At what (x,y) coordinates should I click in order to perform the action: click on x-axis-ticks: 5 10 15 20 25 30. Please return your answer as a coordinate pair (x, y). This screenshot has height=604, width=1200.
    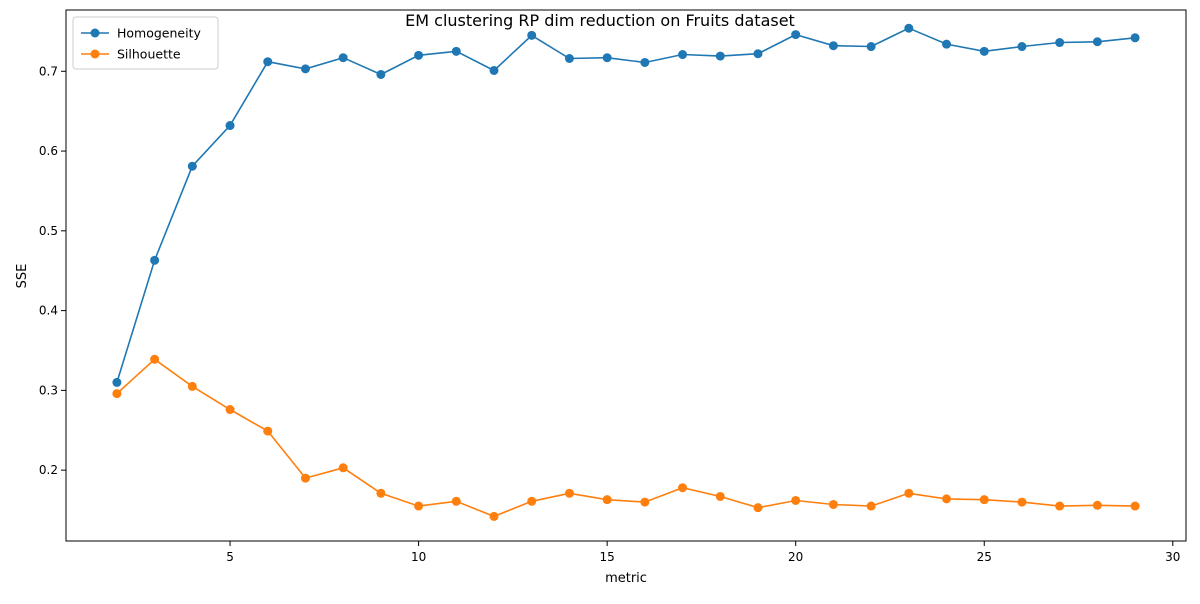
    Looking at the image, I should click on (703, 552).